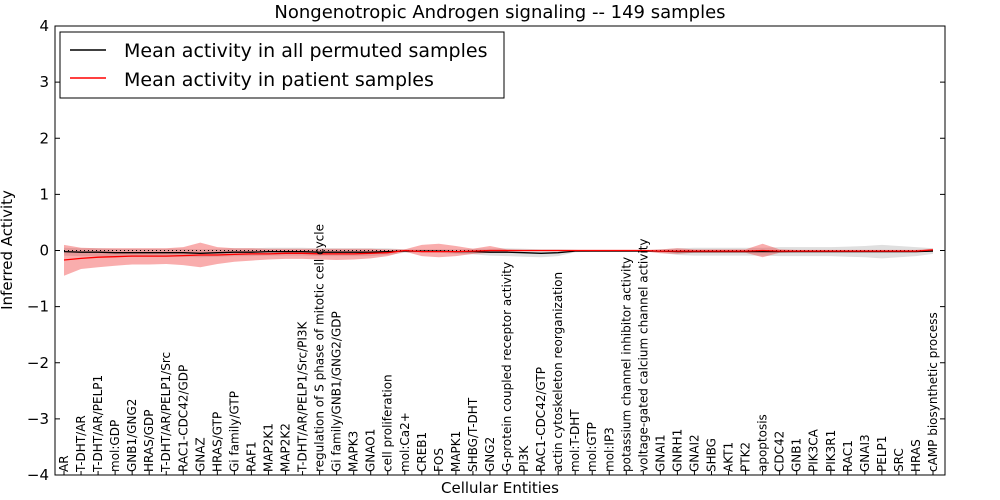 The width and height of the screenshot is (1000, 500). Describe the element at coordinates (279, 80) in the screenshot. I see `legend-label-patient: Mean activity in patient samples` at that location.